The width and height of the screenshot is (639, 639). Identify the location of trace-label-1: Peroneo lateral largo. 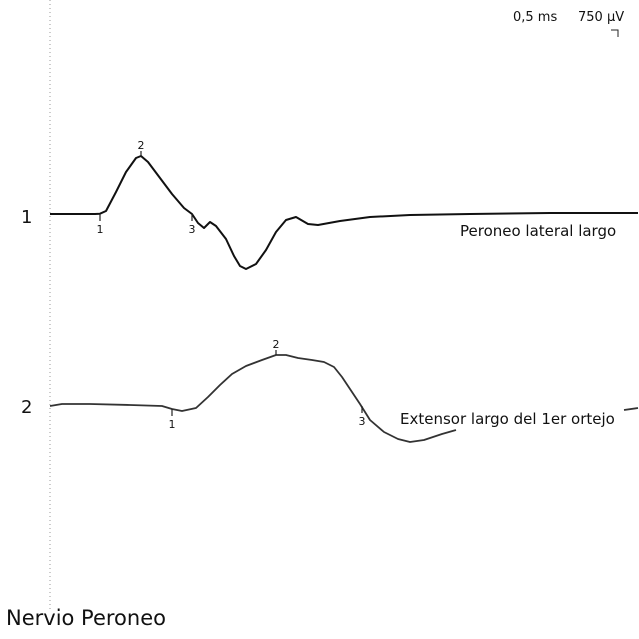
(538, 231).